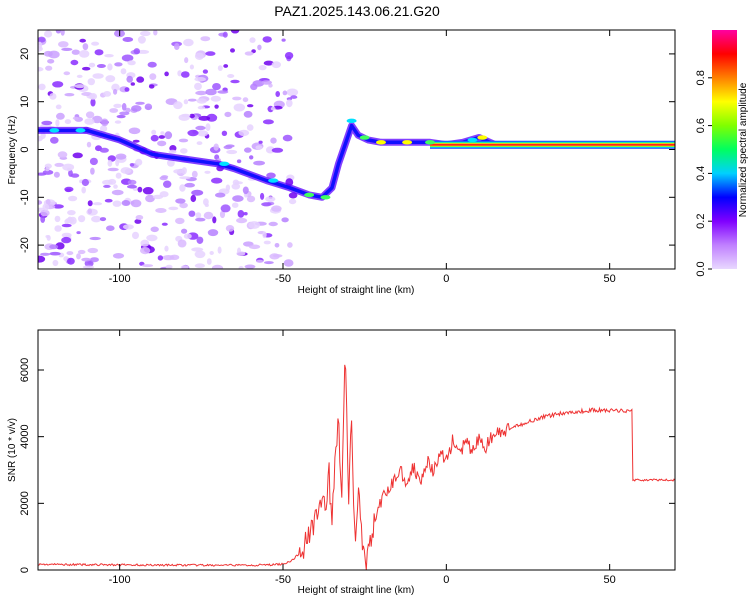 This screenshot has height=605, width=750. I want to click on colorbar-ticks: 0.0 0.2 0.4 0.6 0.8, so click(703, 173).